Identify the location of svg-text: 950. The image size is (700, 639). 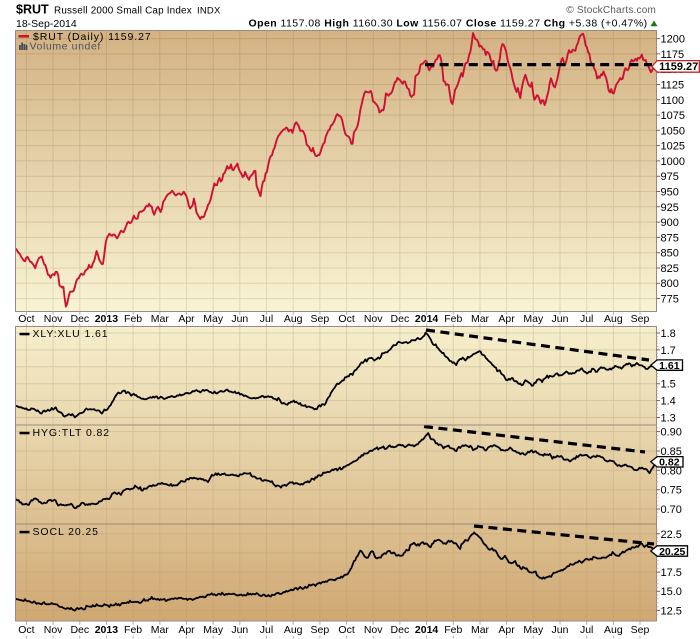
(670, 193).